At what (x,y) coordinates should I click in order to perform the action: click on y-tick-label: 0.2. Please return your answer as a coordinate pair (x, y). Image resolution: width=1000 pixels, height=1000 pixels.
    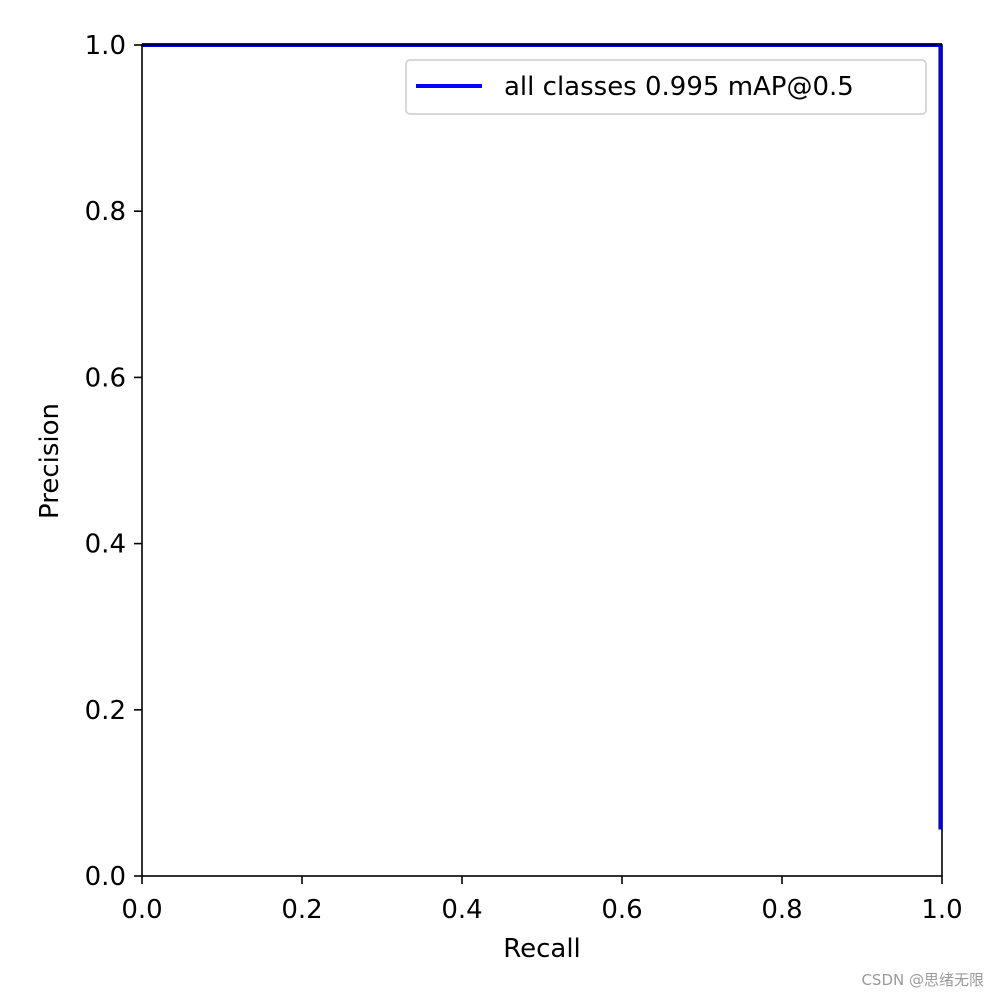
    Looking at the image, I should click on (105, 711).